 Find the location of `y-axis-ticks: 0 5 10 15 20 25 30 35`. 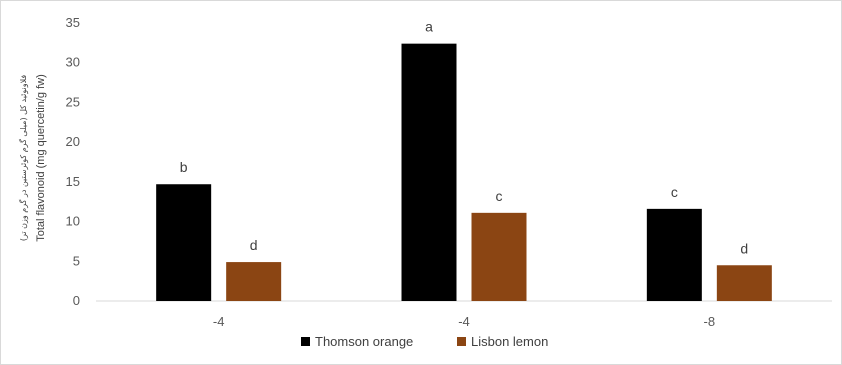

y-axis-ticks: 0 5 10 15 20 25 30 35 is located at coordinates (73, 161).